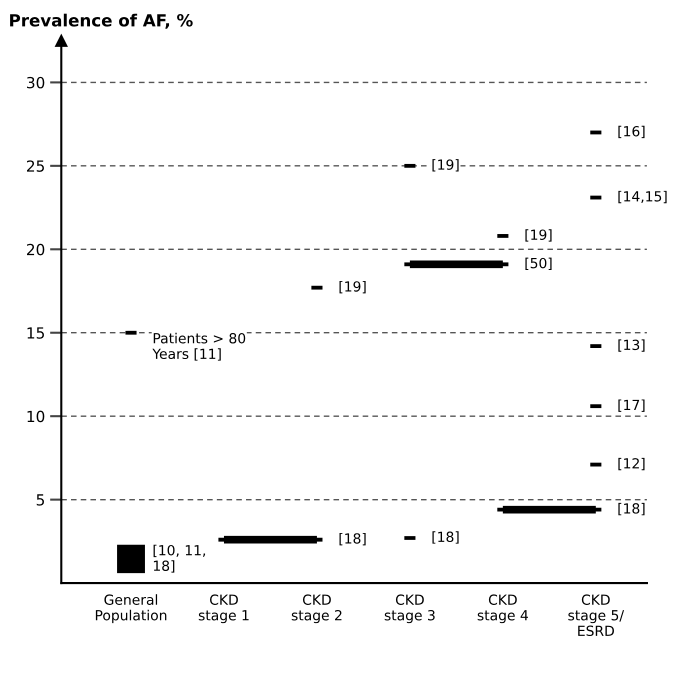 This screenshot has height=678, width=681. What do you see at coordinates (35, 82) in the screenshot?
I see `y-tick-label: 30` at bounding box center [35, 82].